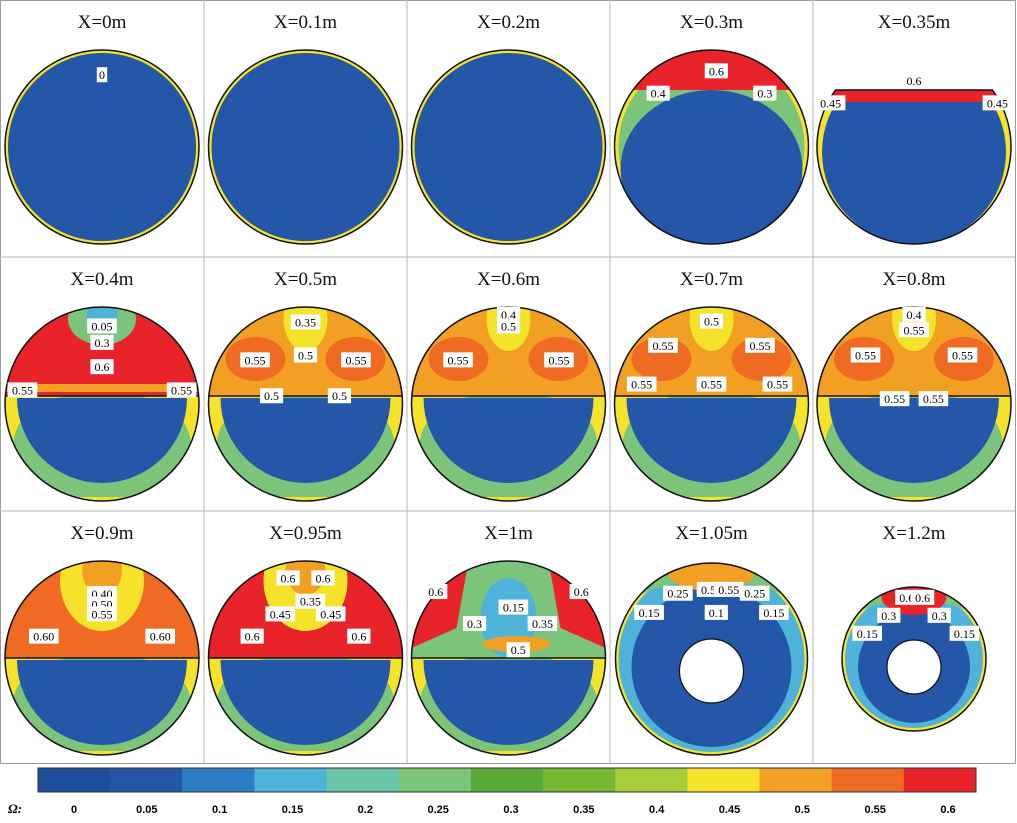 The height and width of the screenshot is (823, 1017). I want to click on contour-panel: X=0.9m0.400.500.550.60 0.60, so click(102, 639).